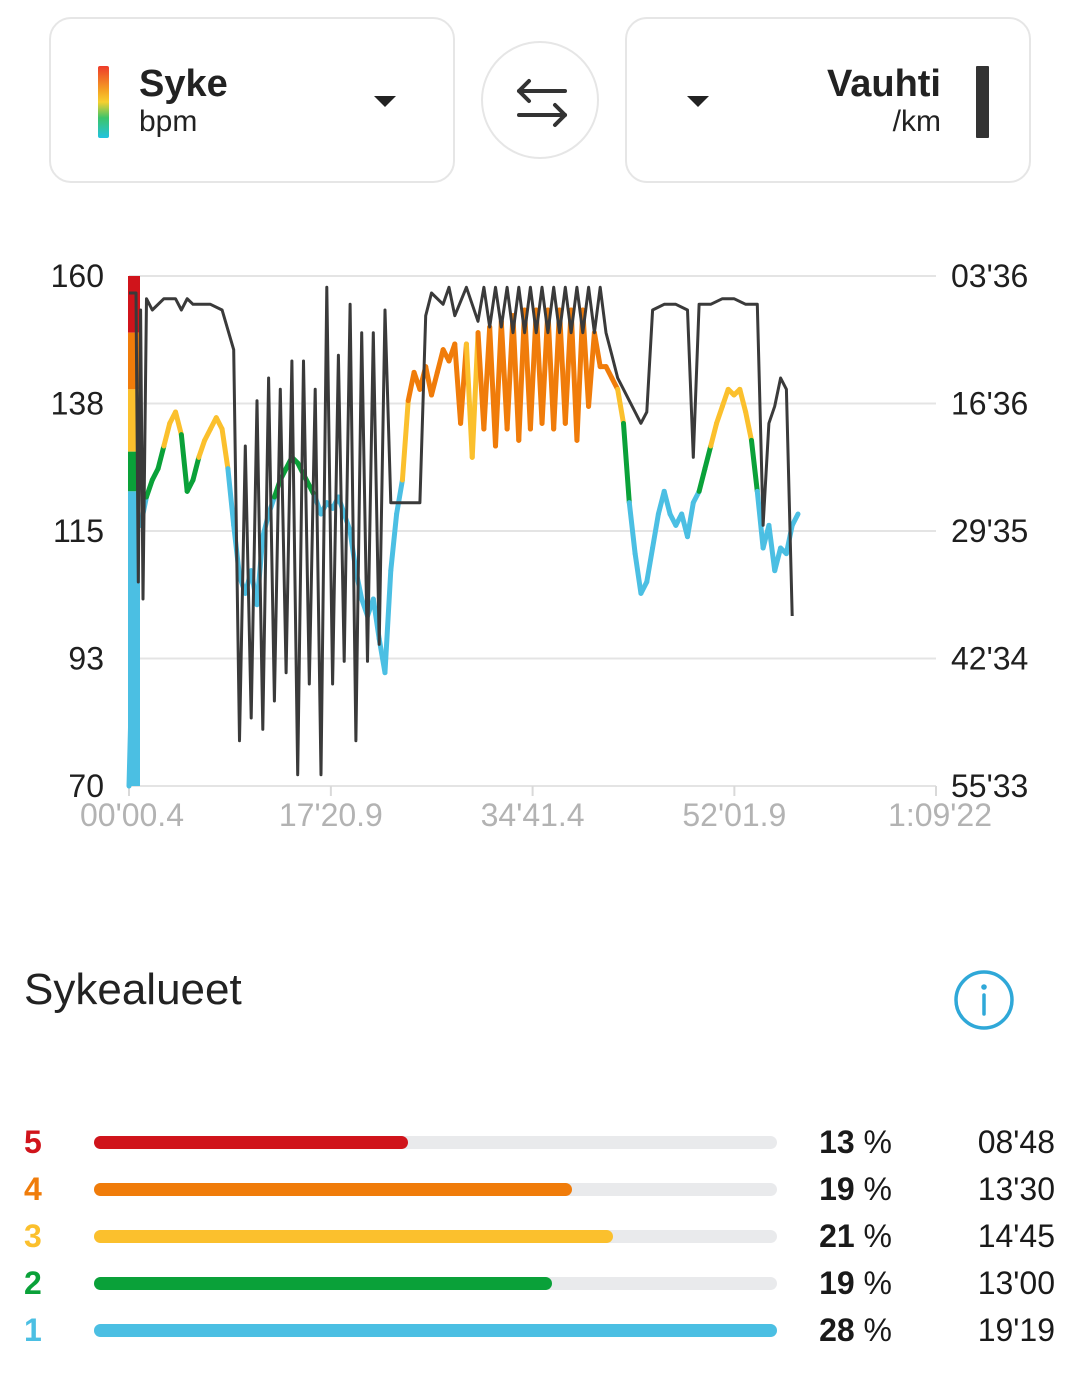  I want to click on zone-percent: 21 %, so click(855, 1236).